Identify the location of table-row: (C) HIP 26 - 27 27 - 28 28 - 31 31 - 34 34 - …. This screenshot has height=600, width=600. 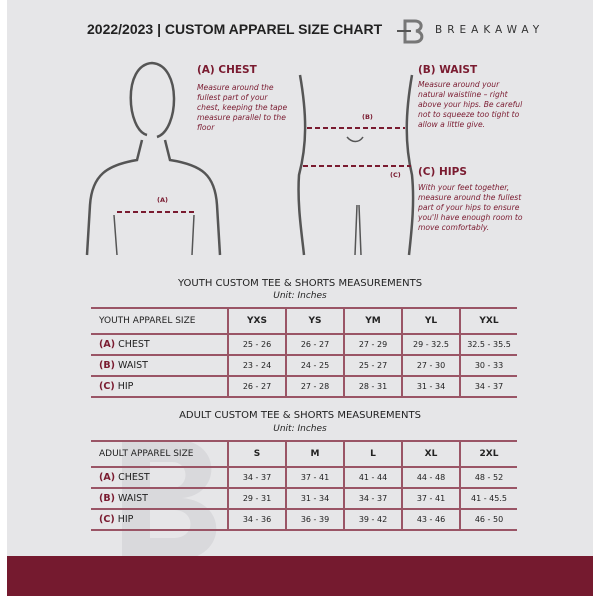
(304, 387).